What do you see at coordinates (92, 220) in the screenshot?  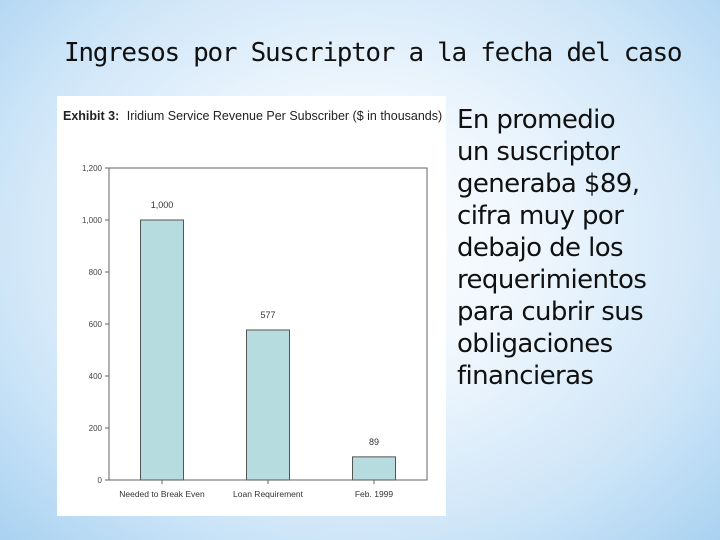 I see `y-tick-label: 1,000` at bounding box center [92, 220].